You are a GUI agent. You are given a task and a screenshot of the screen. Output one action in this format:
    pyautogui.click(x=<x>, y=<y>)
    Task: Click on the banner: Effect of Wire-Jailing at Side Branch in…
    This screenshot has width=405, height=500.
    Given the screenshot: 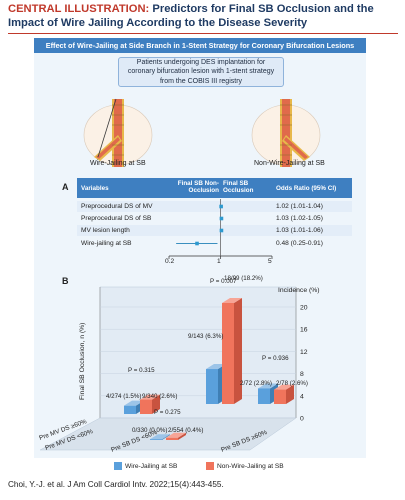 What is the action you would take?
    pyautogui.click(x=200, y=45)
    